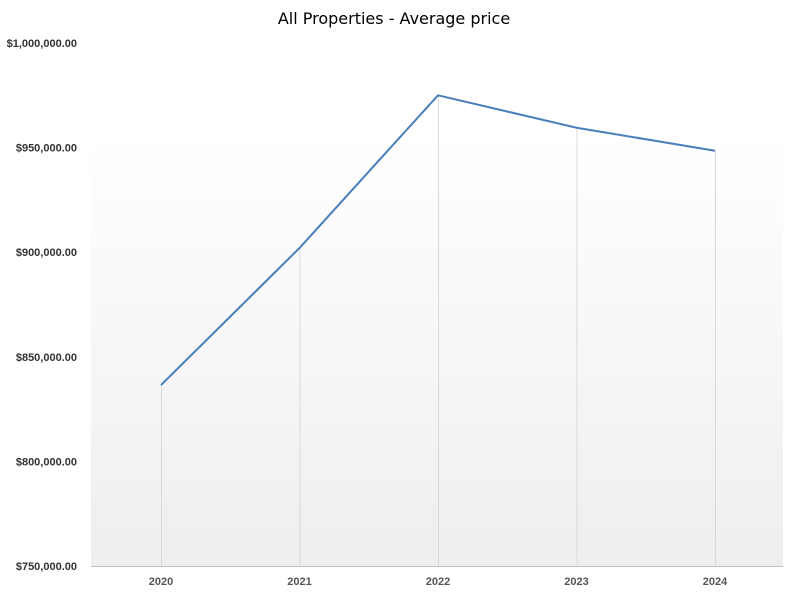 The height and width of the screenshot is (595, 792). Describe the element at coordinates (46, 149) in the screenshot. I see `y-tick-label: $950,000.00` at that location.